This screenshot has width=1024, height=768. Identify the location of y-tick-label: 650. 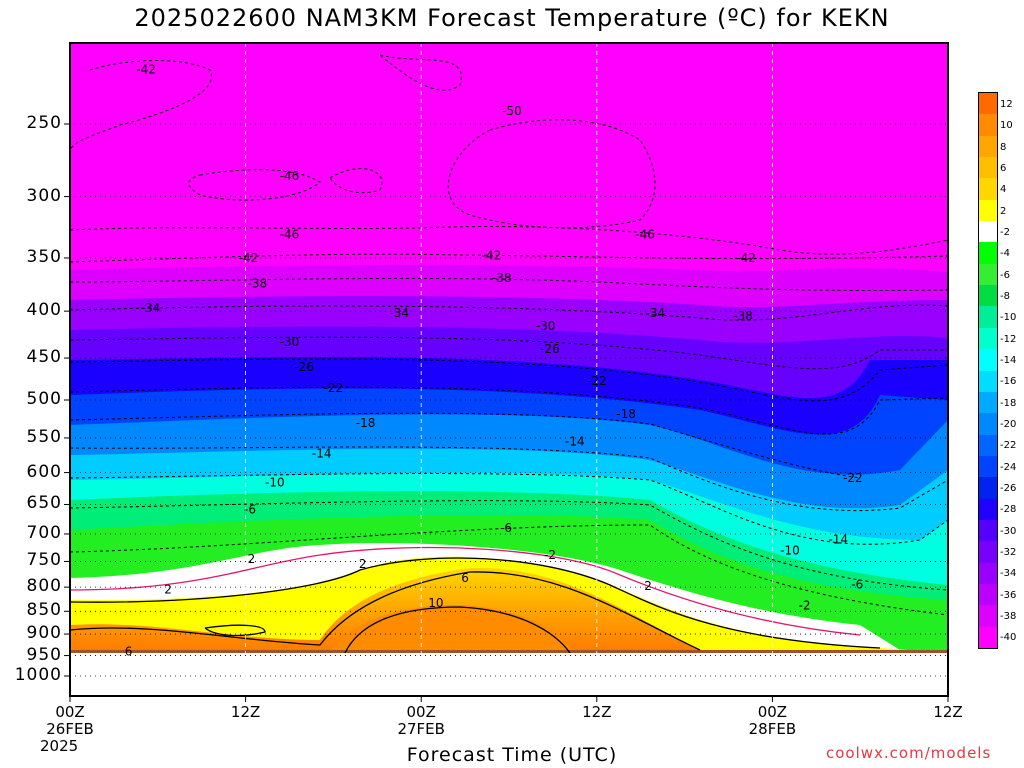
(44, 503).